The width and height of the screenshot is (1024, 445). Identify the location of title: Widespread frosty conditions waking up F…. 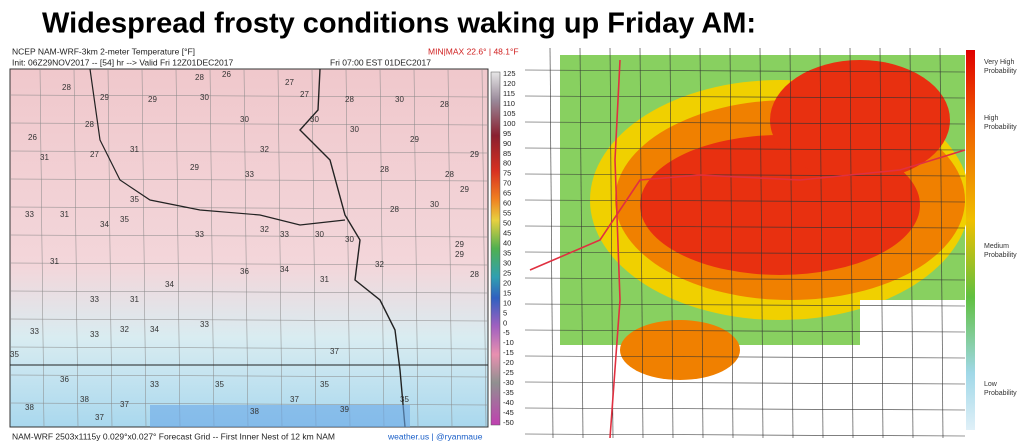
(399, 24).